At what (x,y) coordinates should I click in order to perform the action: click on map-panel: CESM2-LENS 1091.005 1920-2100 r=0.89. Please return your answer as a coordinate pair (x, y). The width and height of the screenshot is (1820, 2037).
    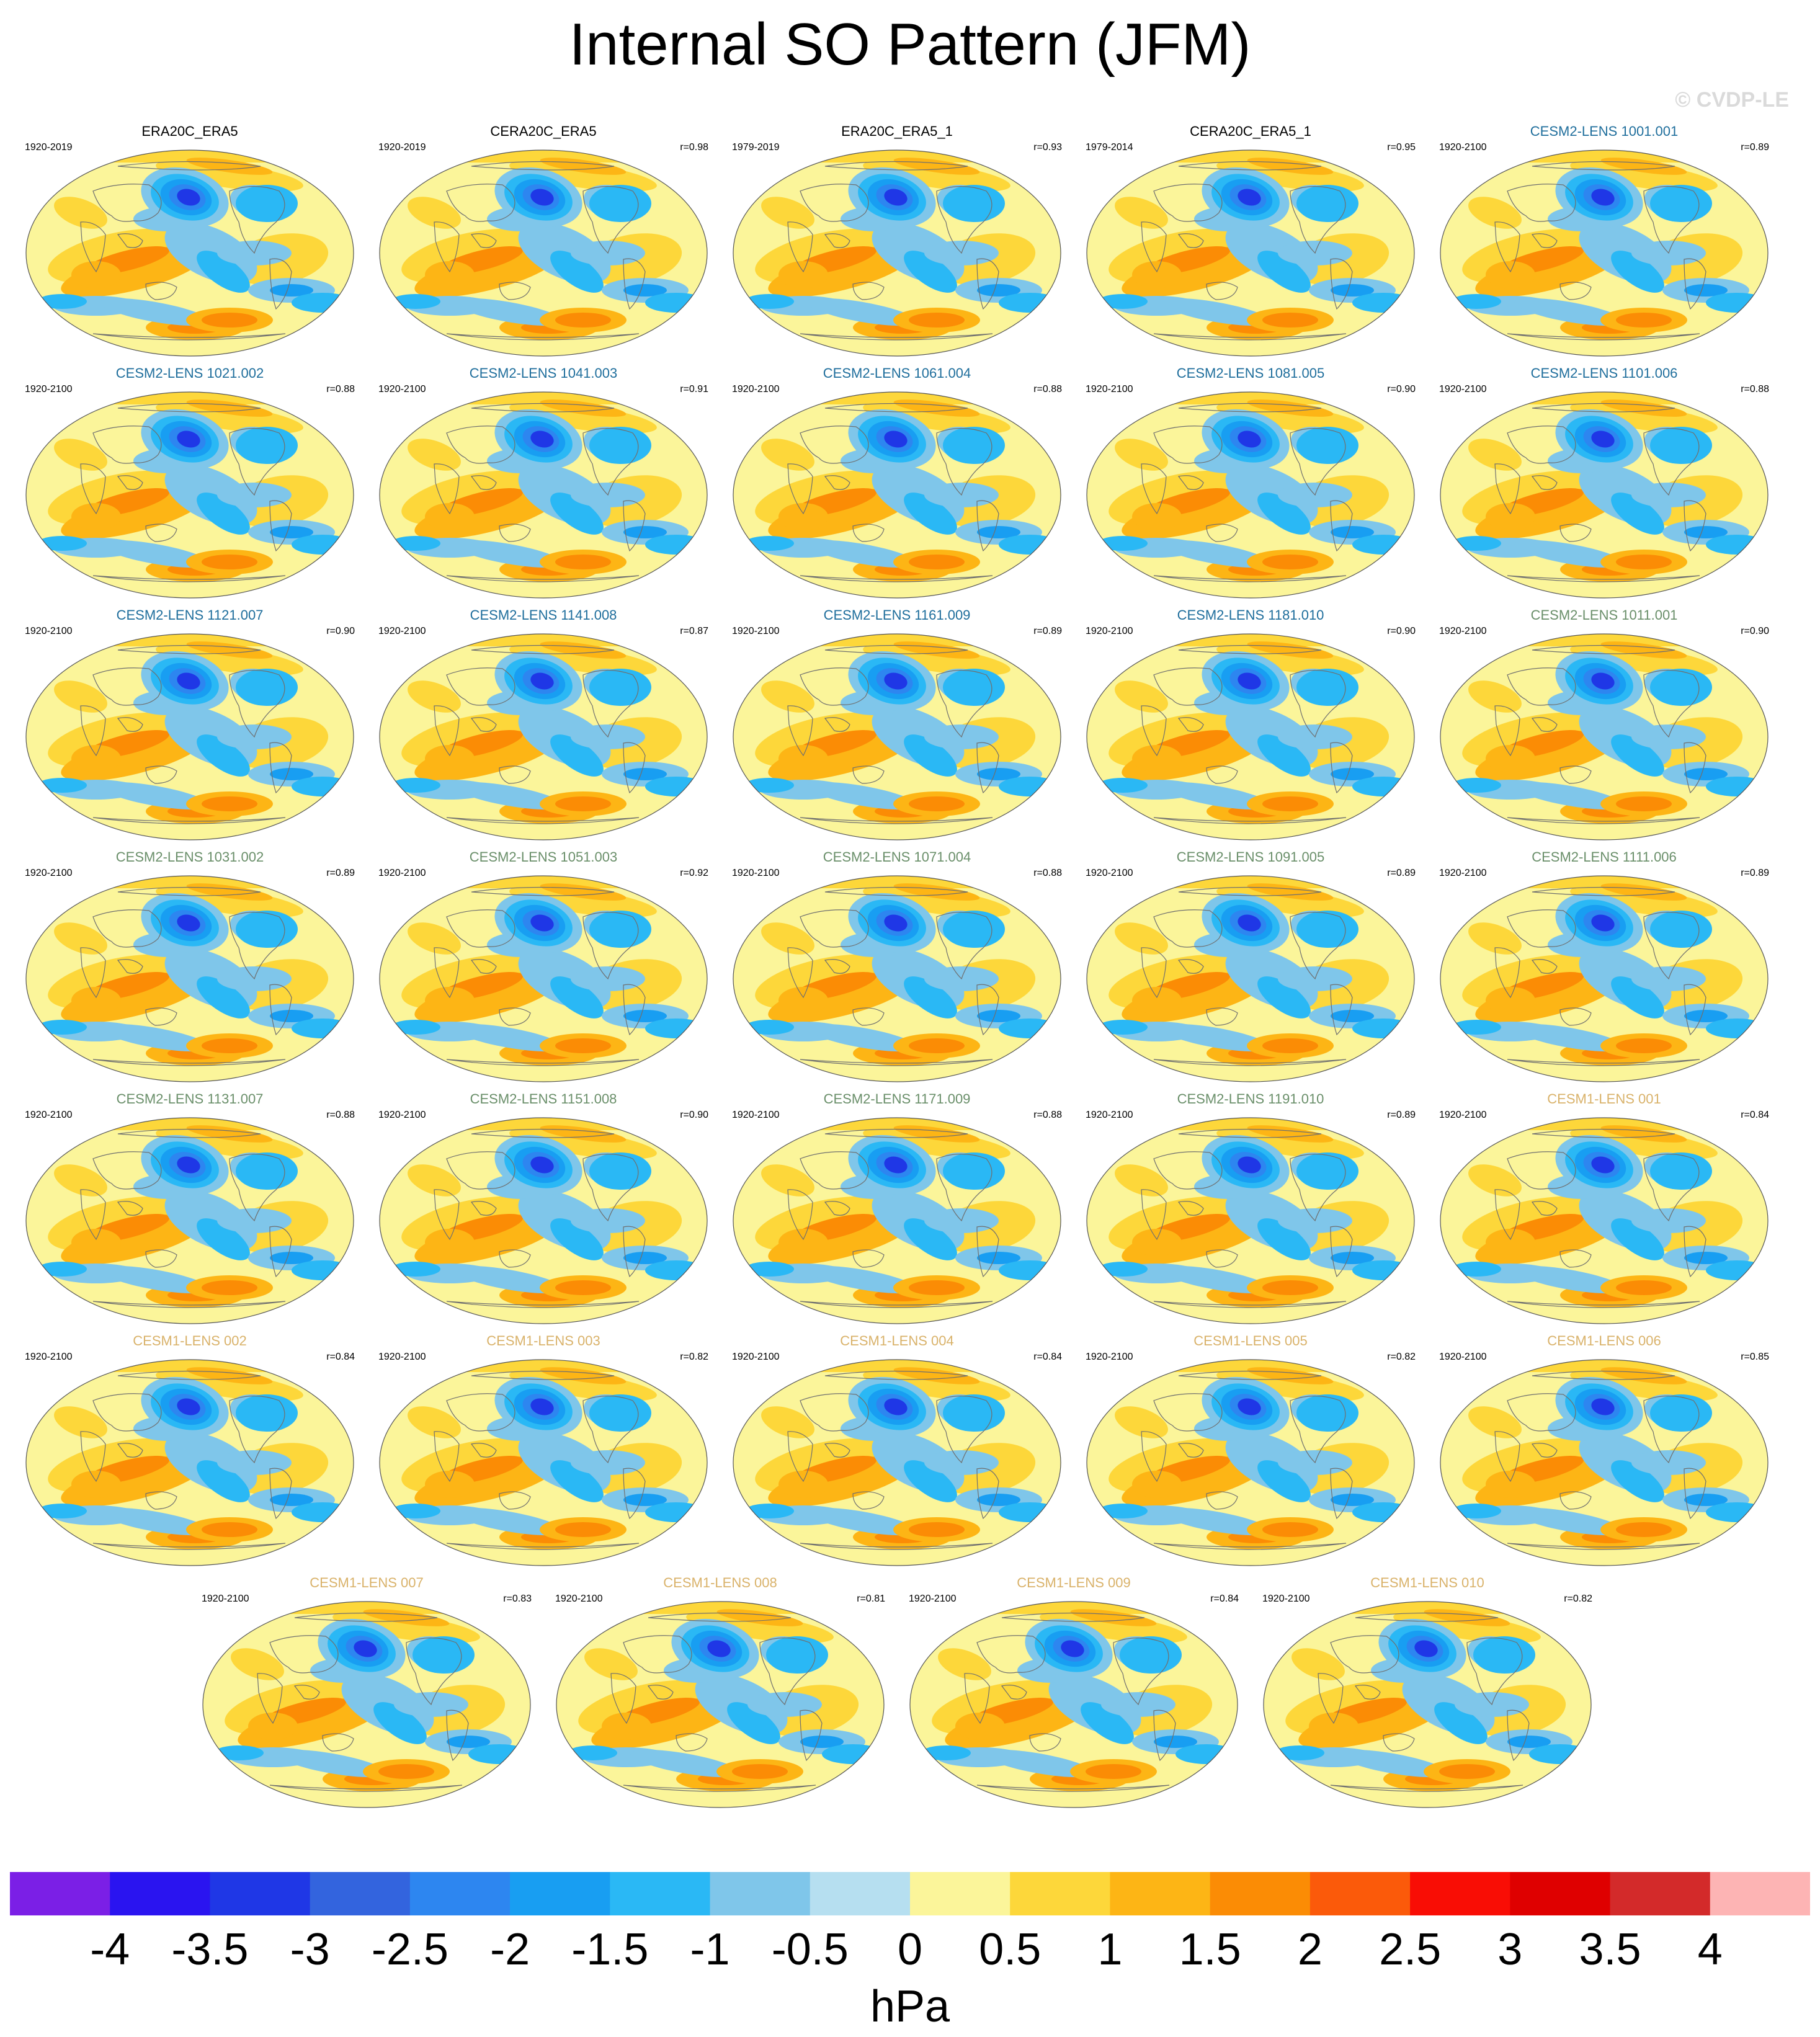
    Looking at the image, I should click on (1250, 969).